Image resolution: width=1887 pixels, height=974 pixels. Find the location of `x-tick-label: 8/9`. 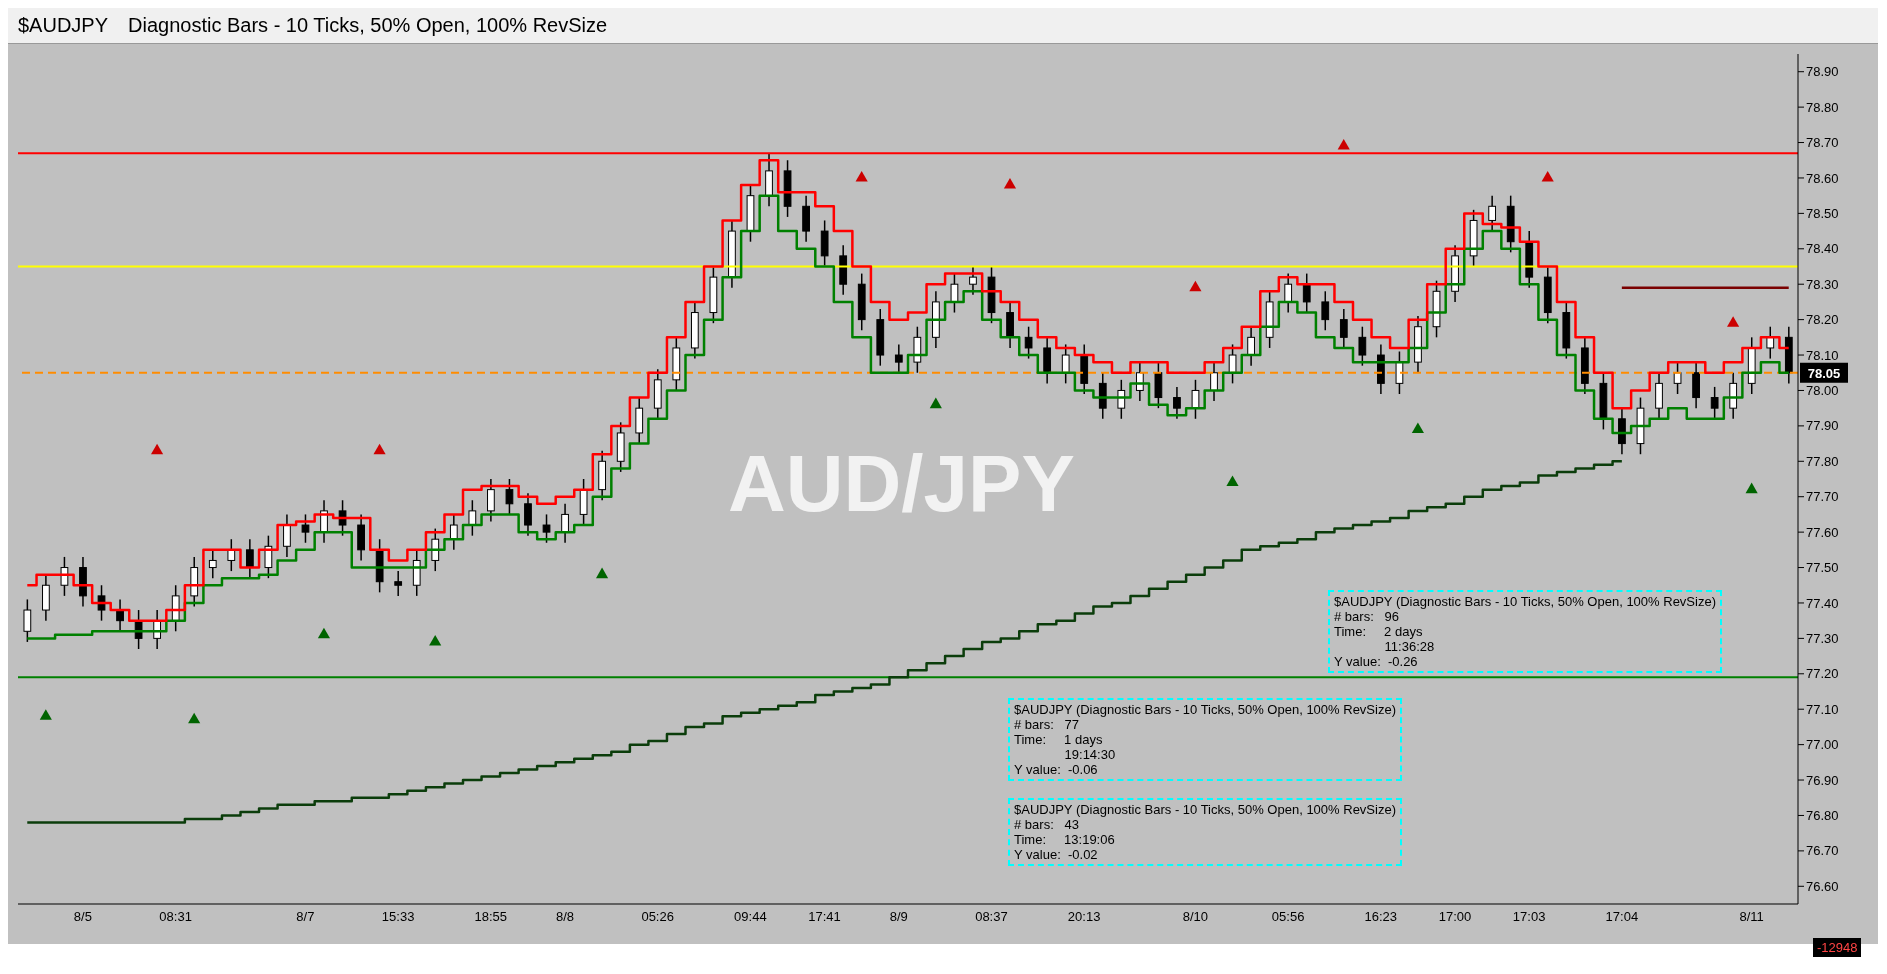

x-tick-label: 8/9 is located at coordinates (898, 917).